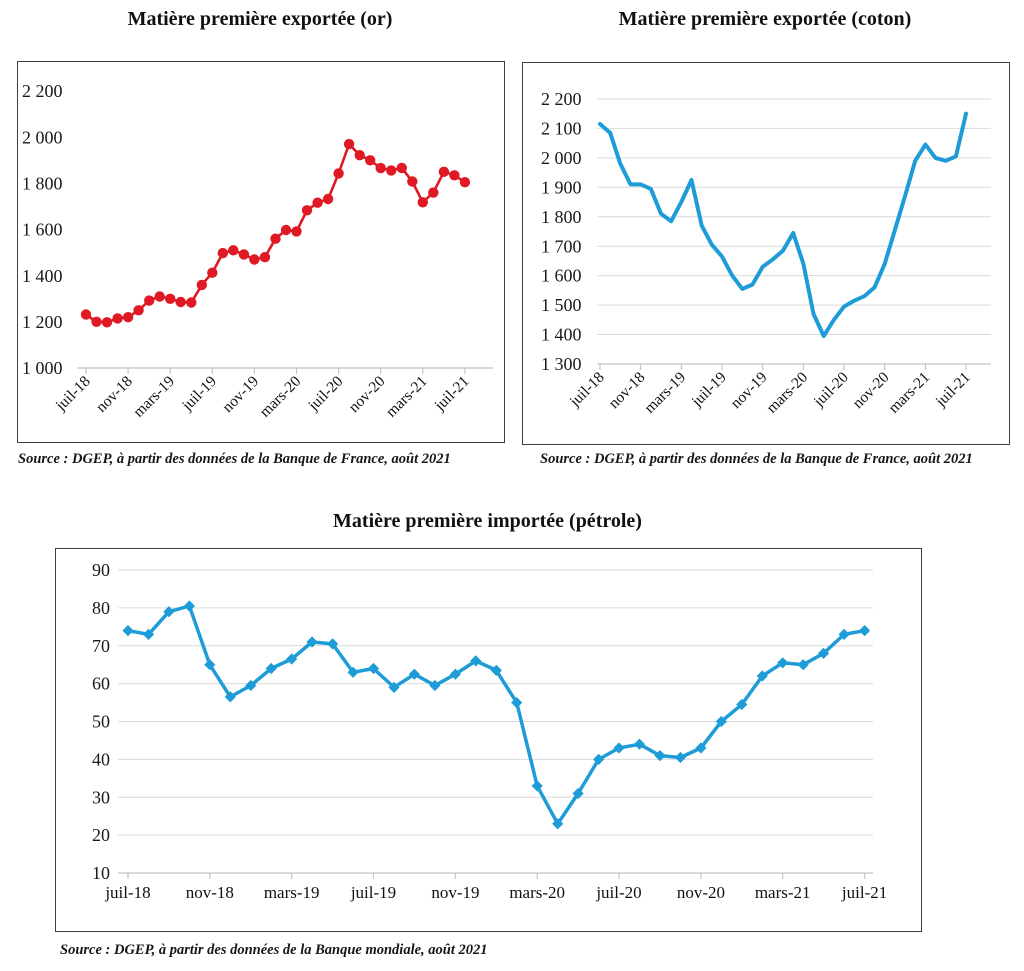 The image size is (1024, 971). What do you see at coordinates (101, 722) in the screenshot?
I see `svg-text: 50` at bounding box center [101, 722].